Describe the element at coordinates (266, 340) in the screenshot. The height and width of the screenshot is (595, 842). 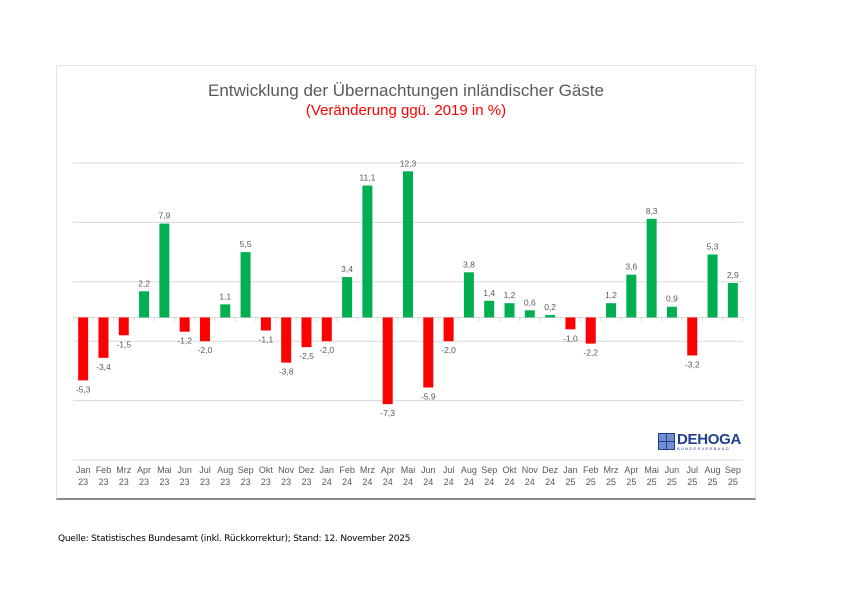
I see `value-label: -1,1` at that location.